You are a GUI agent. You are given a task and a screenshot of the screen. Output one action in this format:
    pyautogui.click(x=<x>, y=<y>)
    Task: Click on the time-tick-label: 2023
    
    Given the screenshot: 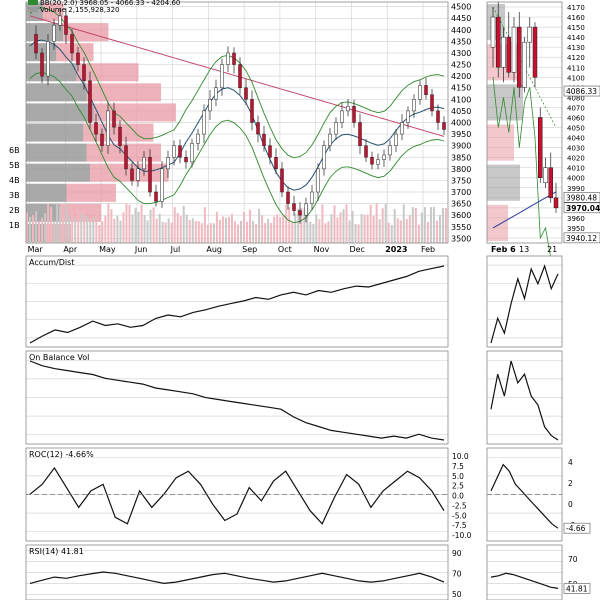 What is the action you would take?
    pyautogui.click(x=396, y=249)
    